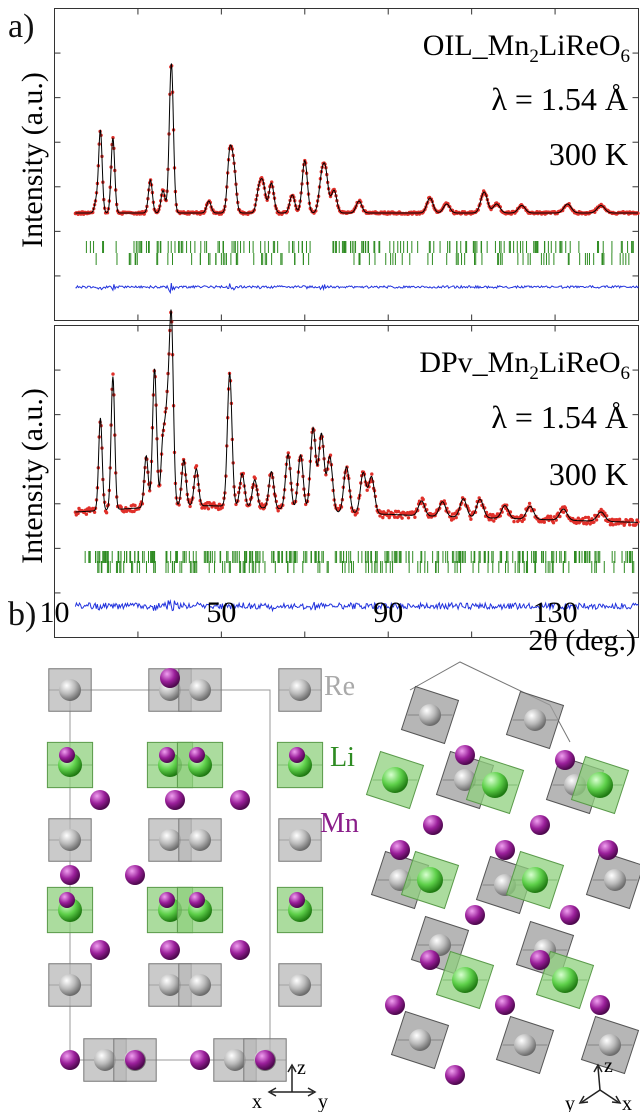 This screenshot has height=1112, width=640. Describe the element at coordinates (388, 612) in the screenshot. I see `x-tick-label: 90` at that location.